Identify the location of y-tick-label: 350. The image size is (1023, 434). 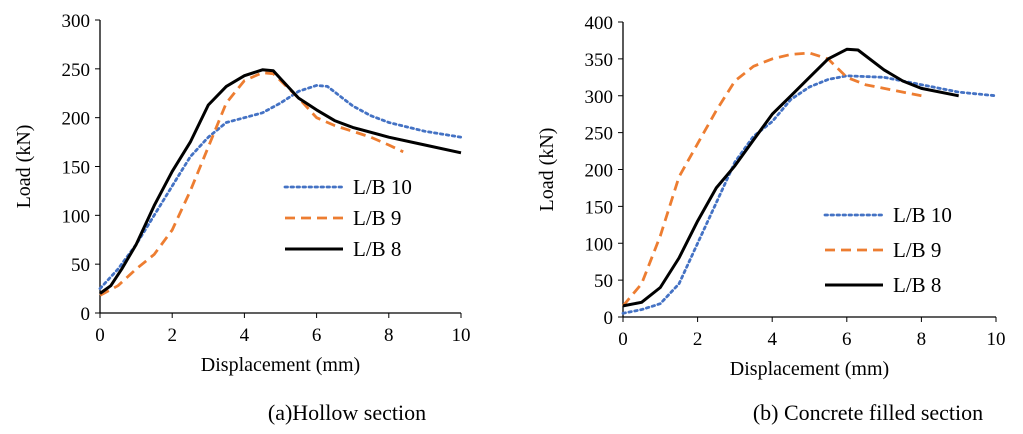
(599, 60).